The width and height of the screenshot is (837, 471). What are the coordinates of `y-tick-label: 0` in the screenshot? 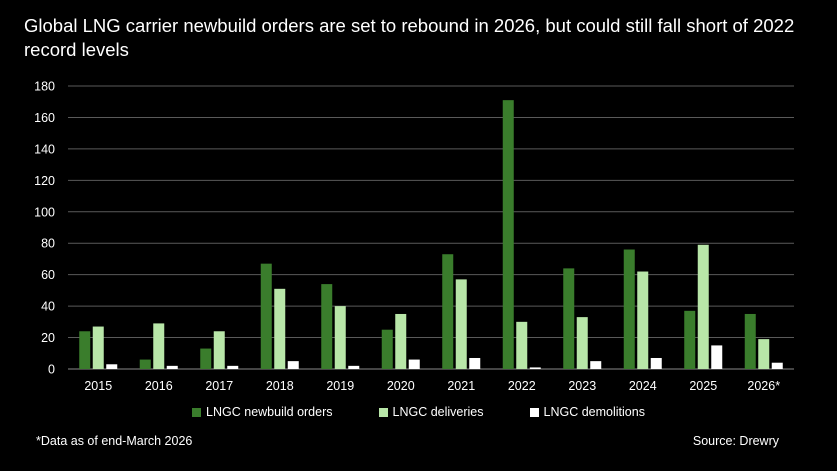 It's located at (51, 370).